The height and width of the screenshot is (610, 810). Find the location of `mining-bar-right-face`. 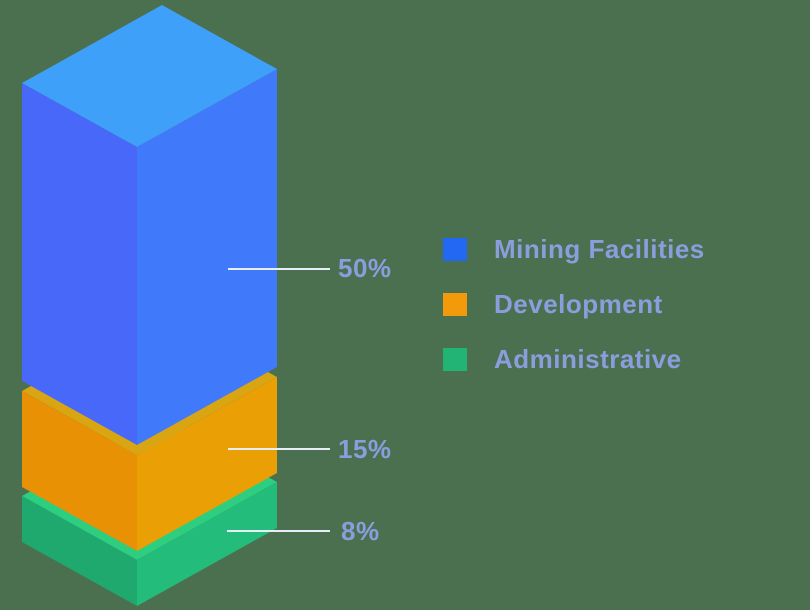

mining-bar-right-face is located at coordinates (207, 257).